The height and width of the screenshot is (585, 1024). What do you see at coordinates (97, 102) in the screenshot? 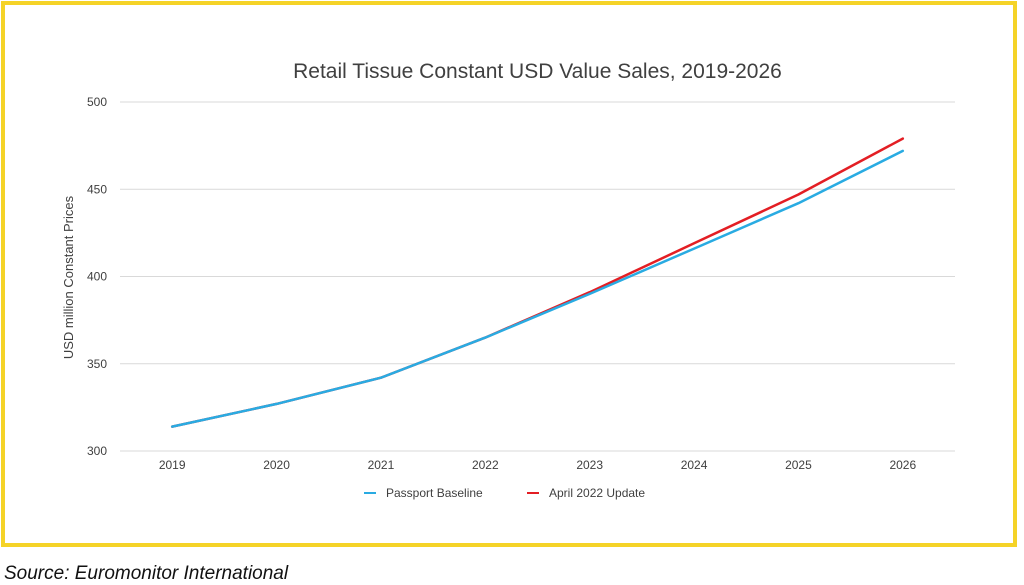
I see `y-tick-label-500: 500` at bounding box center [97, 102].